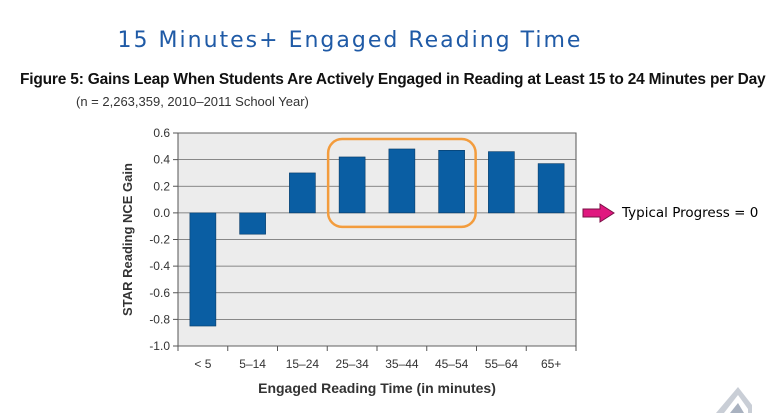  What do you see at coordinates (161, 186) in the screenshot?
I see `y-tick-label: 0.2` at bounding box center [161, 186].